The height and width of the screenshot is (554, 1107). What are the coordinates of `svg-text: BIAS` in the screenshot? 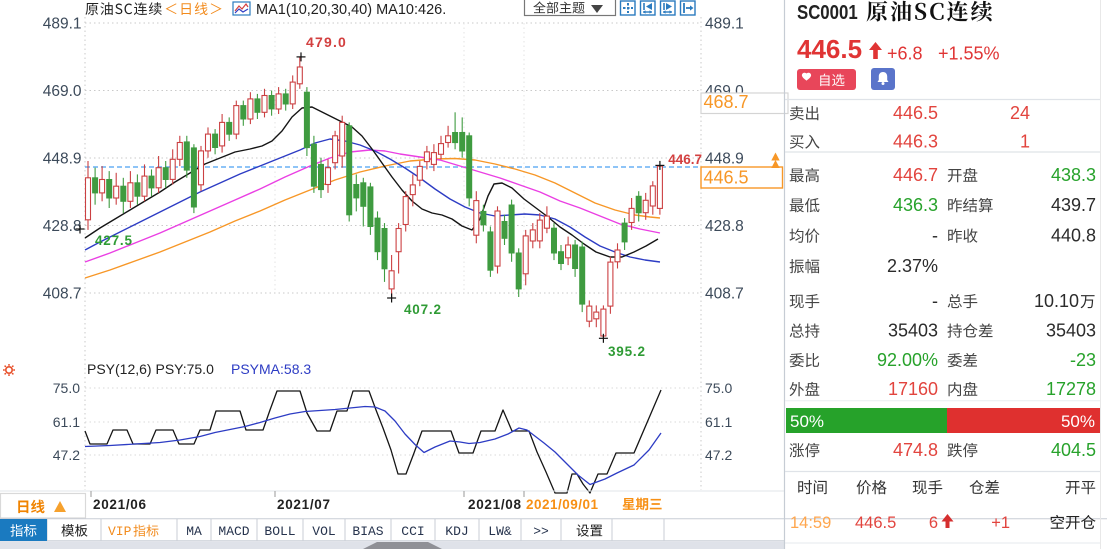 It's located at (367, 531).